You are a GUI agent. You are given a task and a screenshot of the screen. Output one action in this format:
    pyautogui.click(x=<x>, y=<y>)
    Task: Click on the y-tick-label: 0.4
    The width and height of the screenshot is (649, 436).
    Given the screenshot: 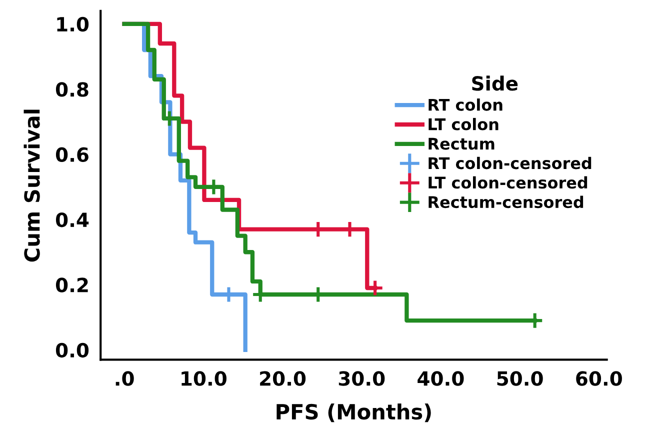 What is the action you would take?
    pyautogui.click(x=72, y=220)
    